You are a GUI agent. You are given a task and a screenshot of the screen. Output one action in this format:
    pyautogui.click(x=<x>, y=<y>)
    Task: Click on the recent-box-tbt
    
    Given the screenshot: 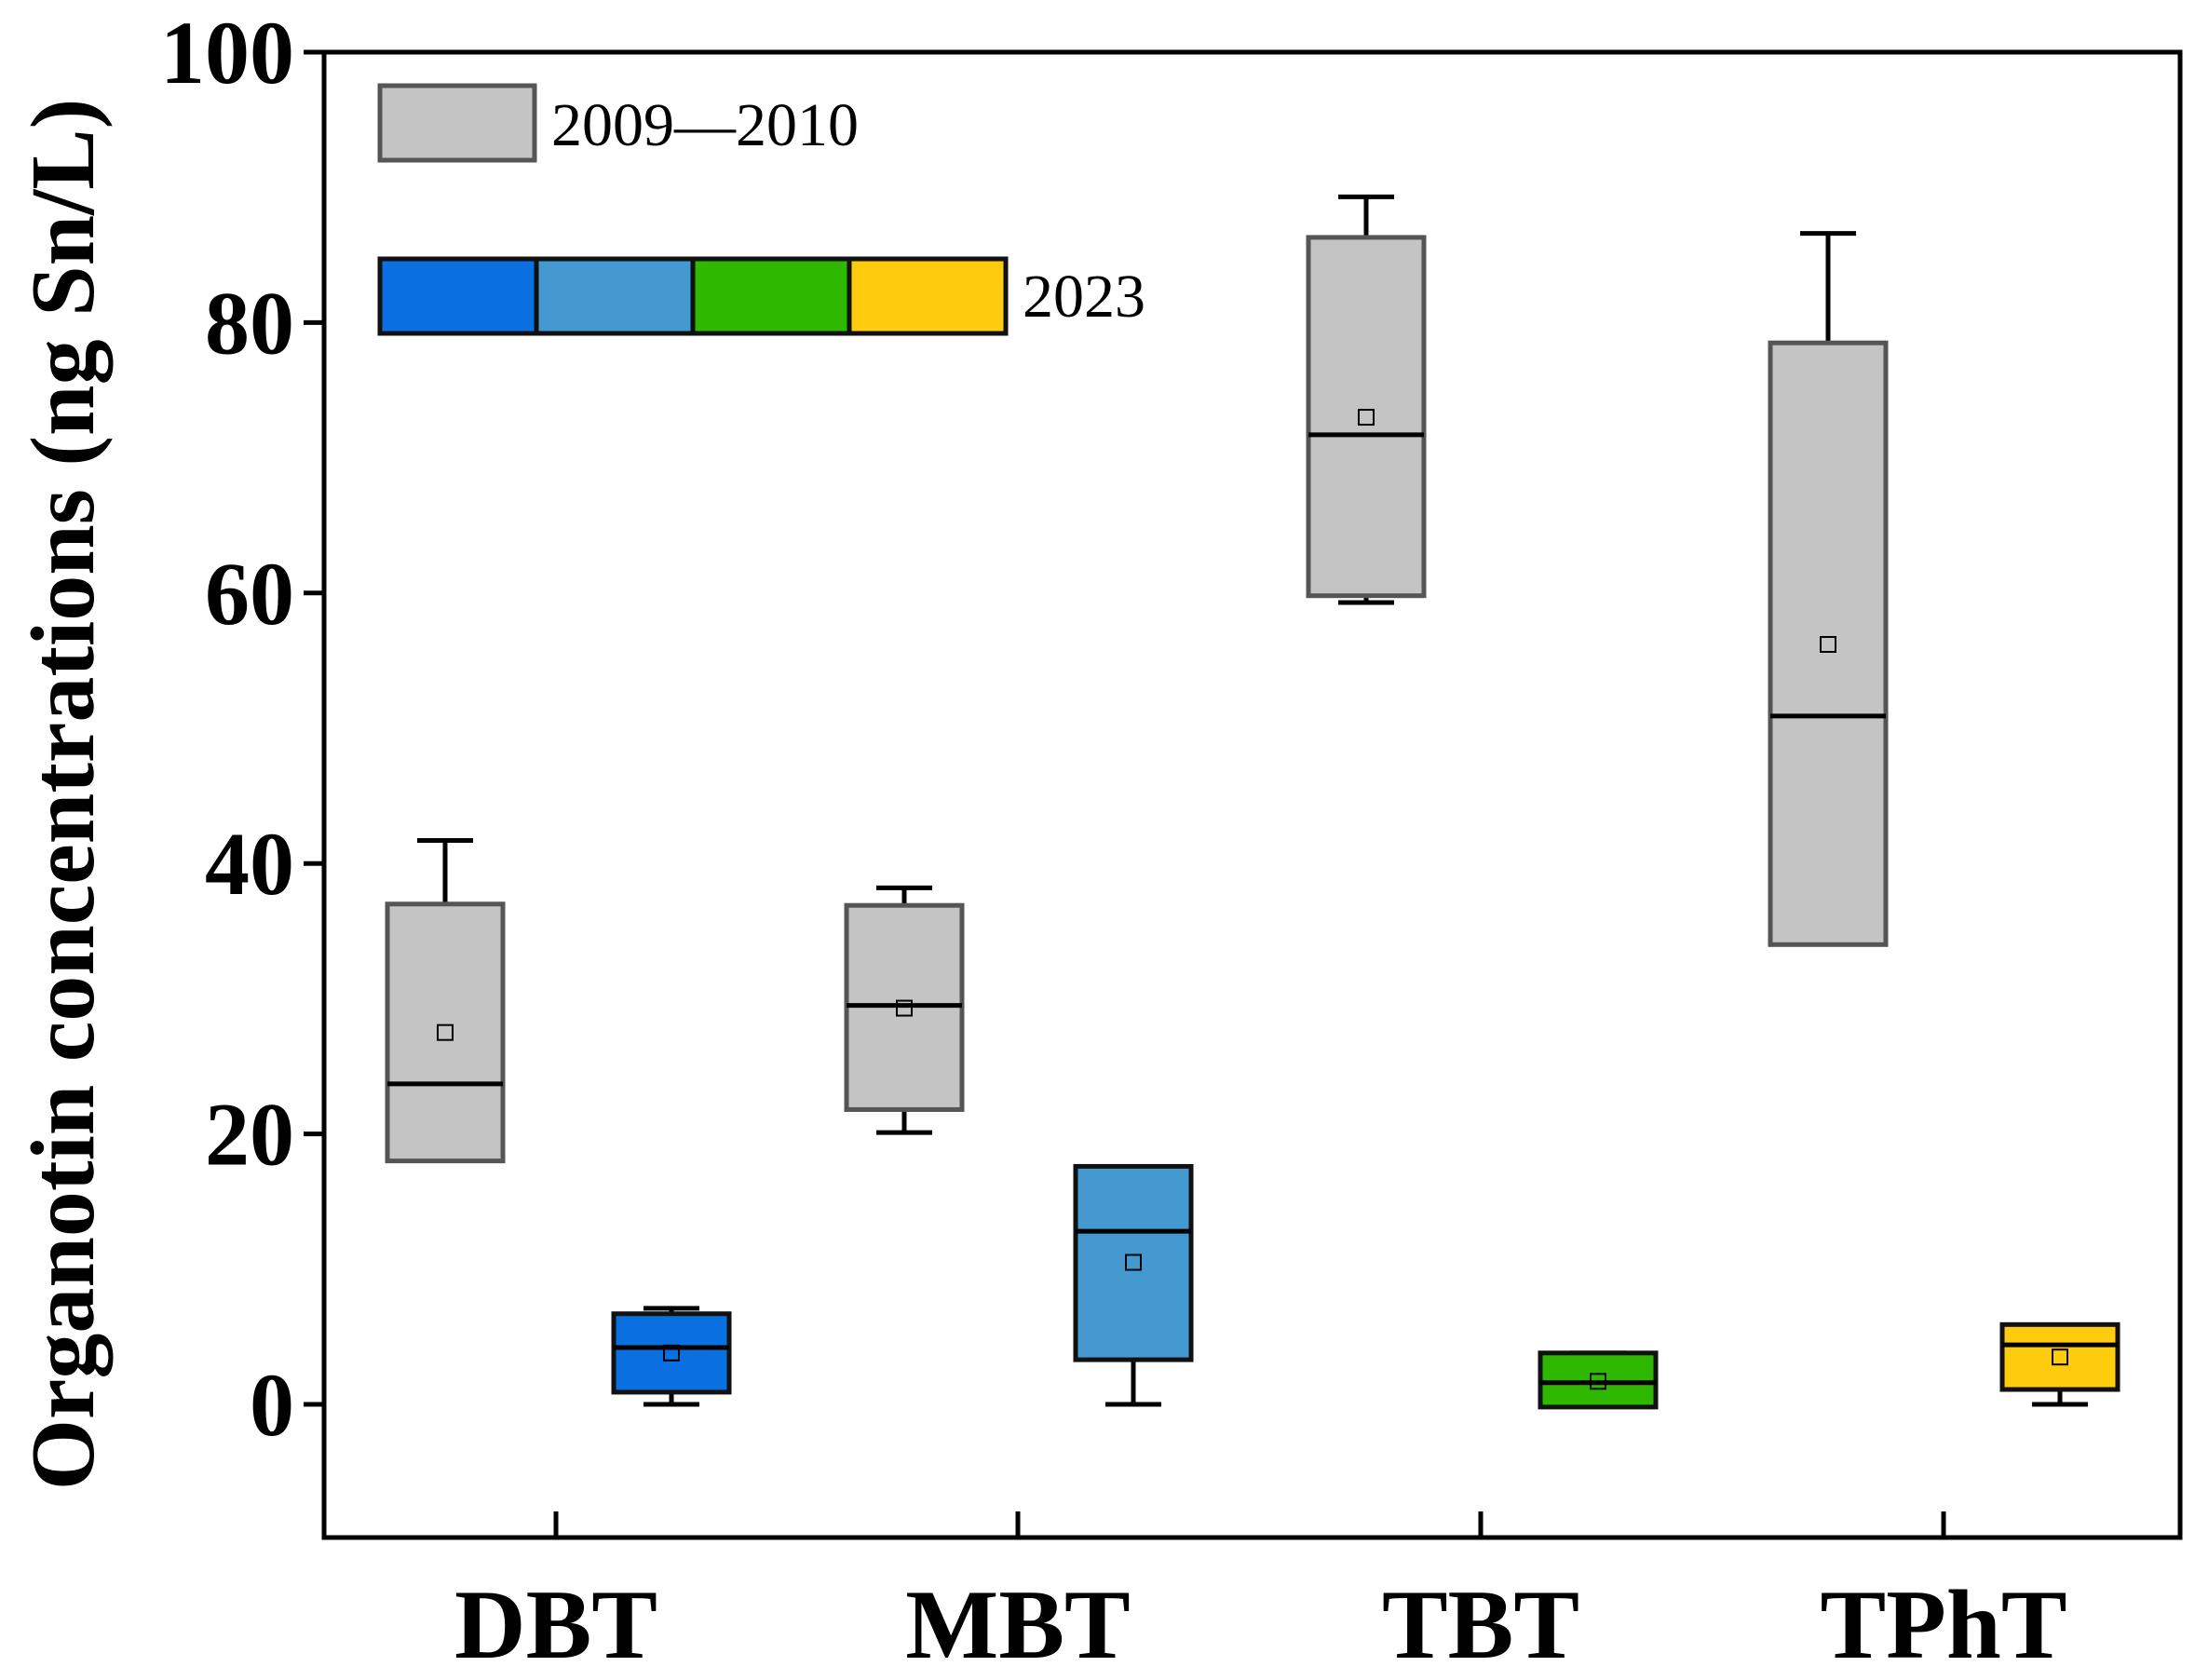 What is the action you would take?
    pyautogui.click(x=1598, y=1380)
    